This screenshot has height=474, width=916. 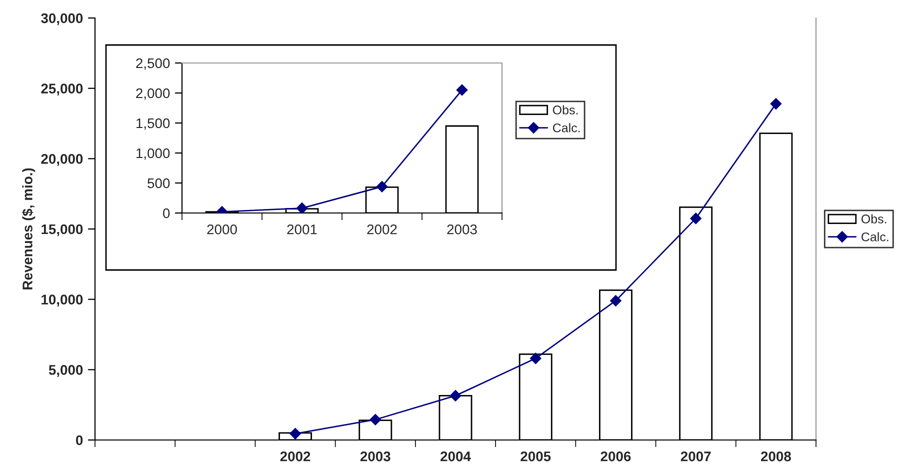 I want to click on x-tick-label: 2007, so click(x=695, y=456).